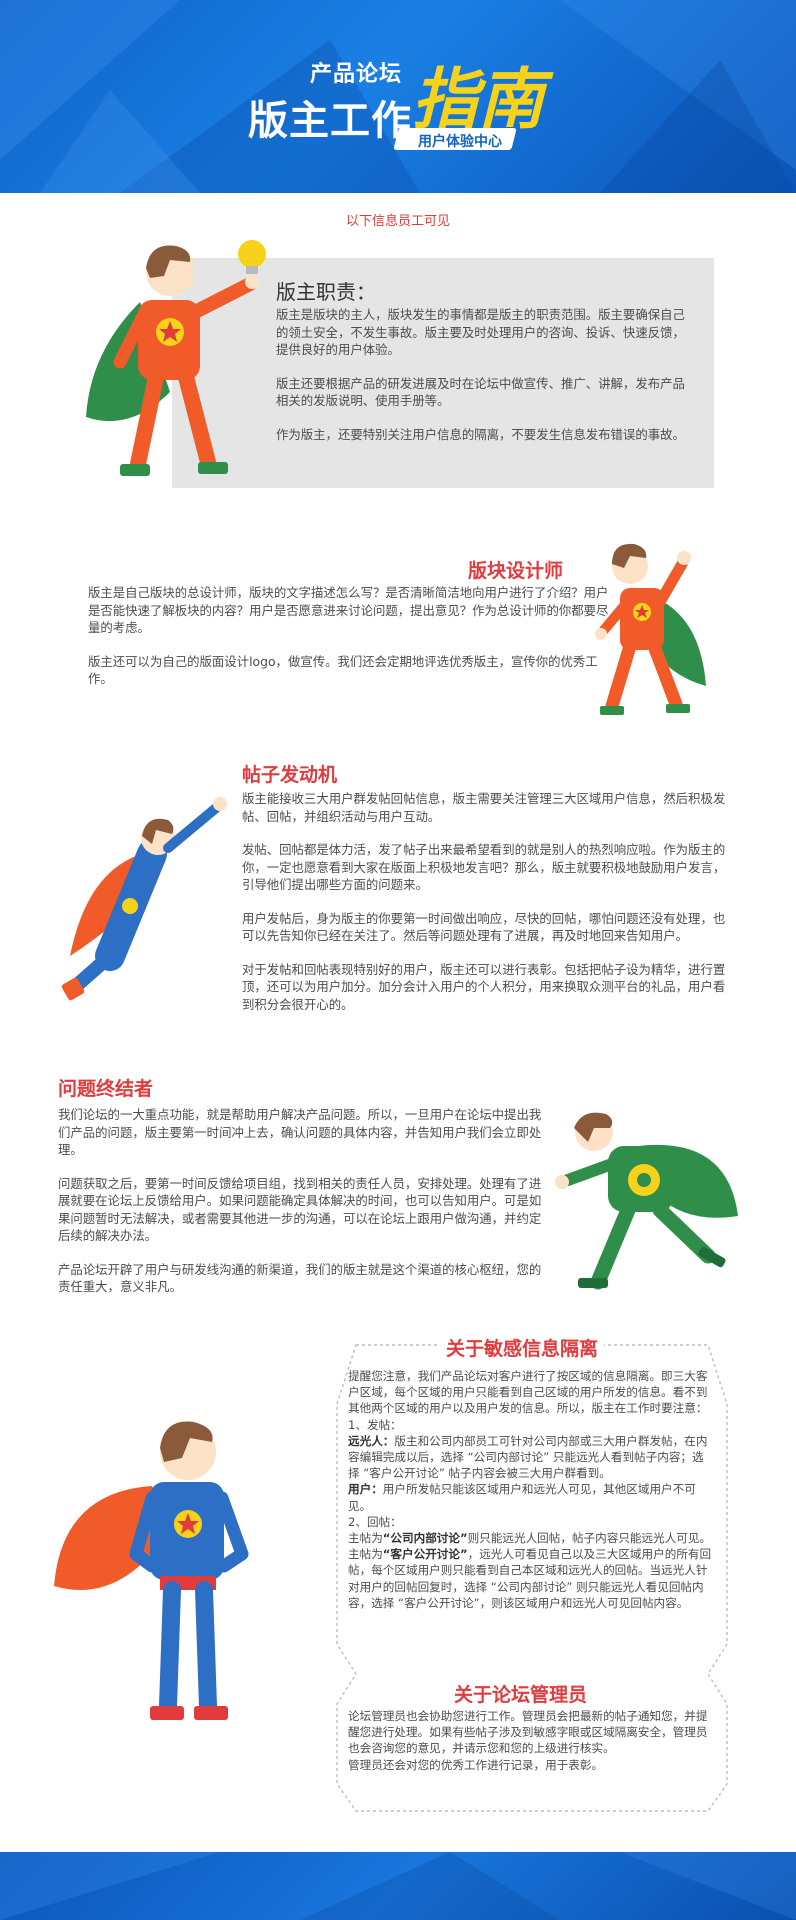  Describe the element at coordinates (365, 1489) in the screenshot. I see `user-label: 用户：` at that location.